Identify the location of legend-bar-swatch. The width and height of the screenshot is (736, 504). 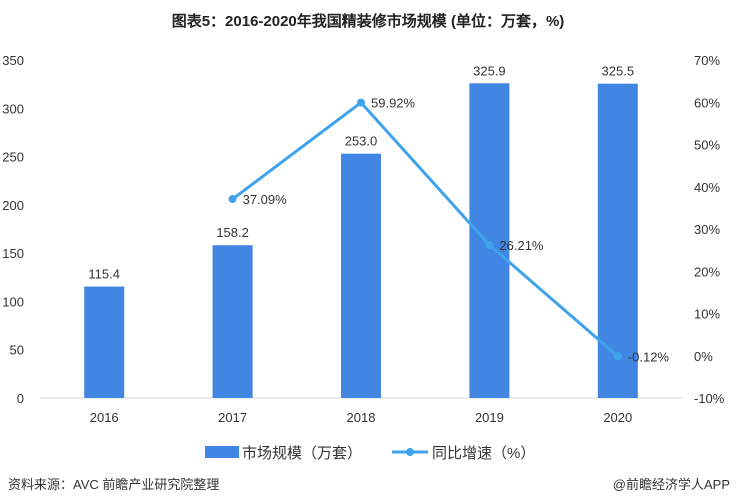
(222, 452).